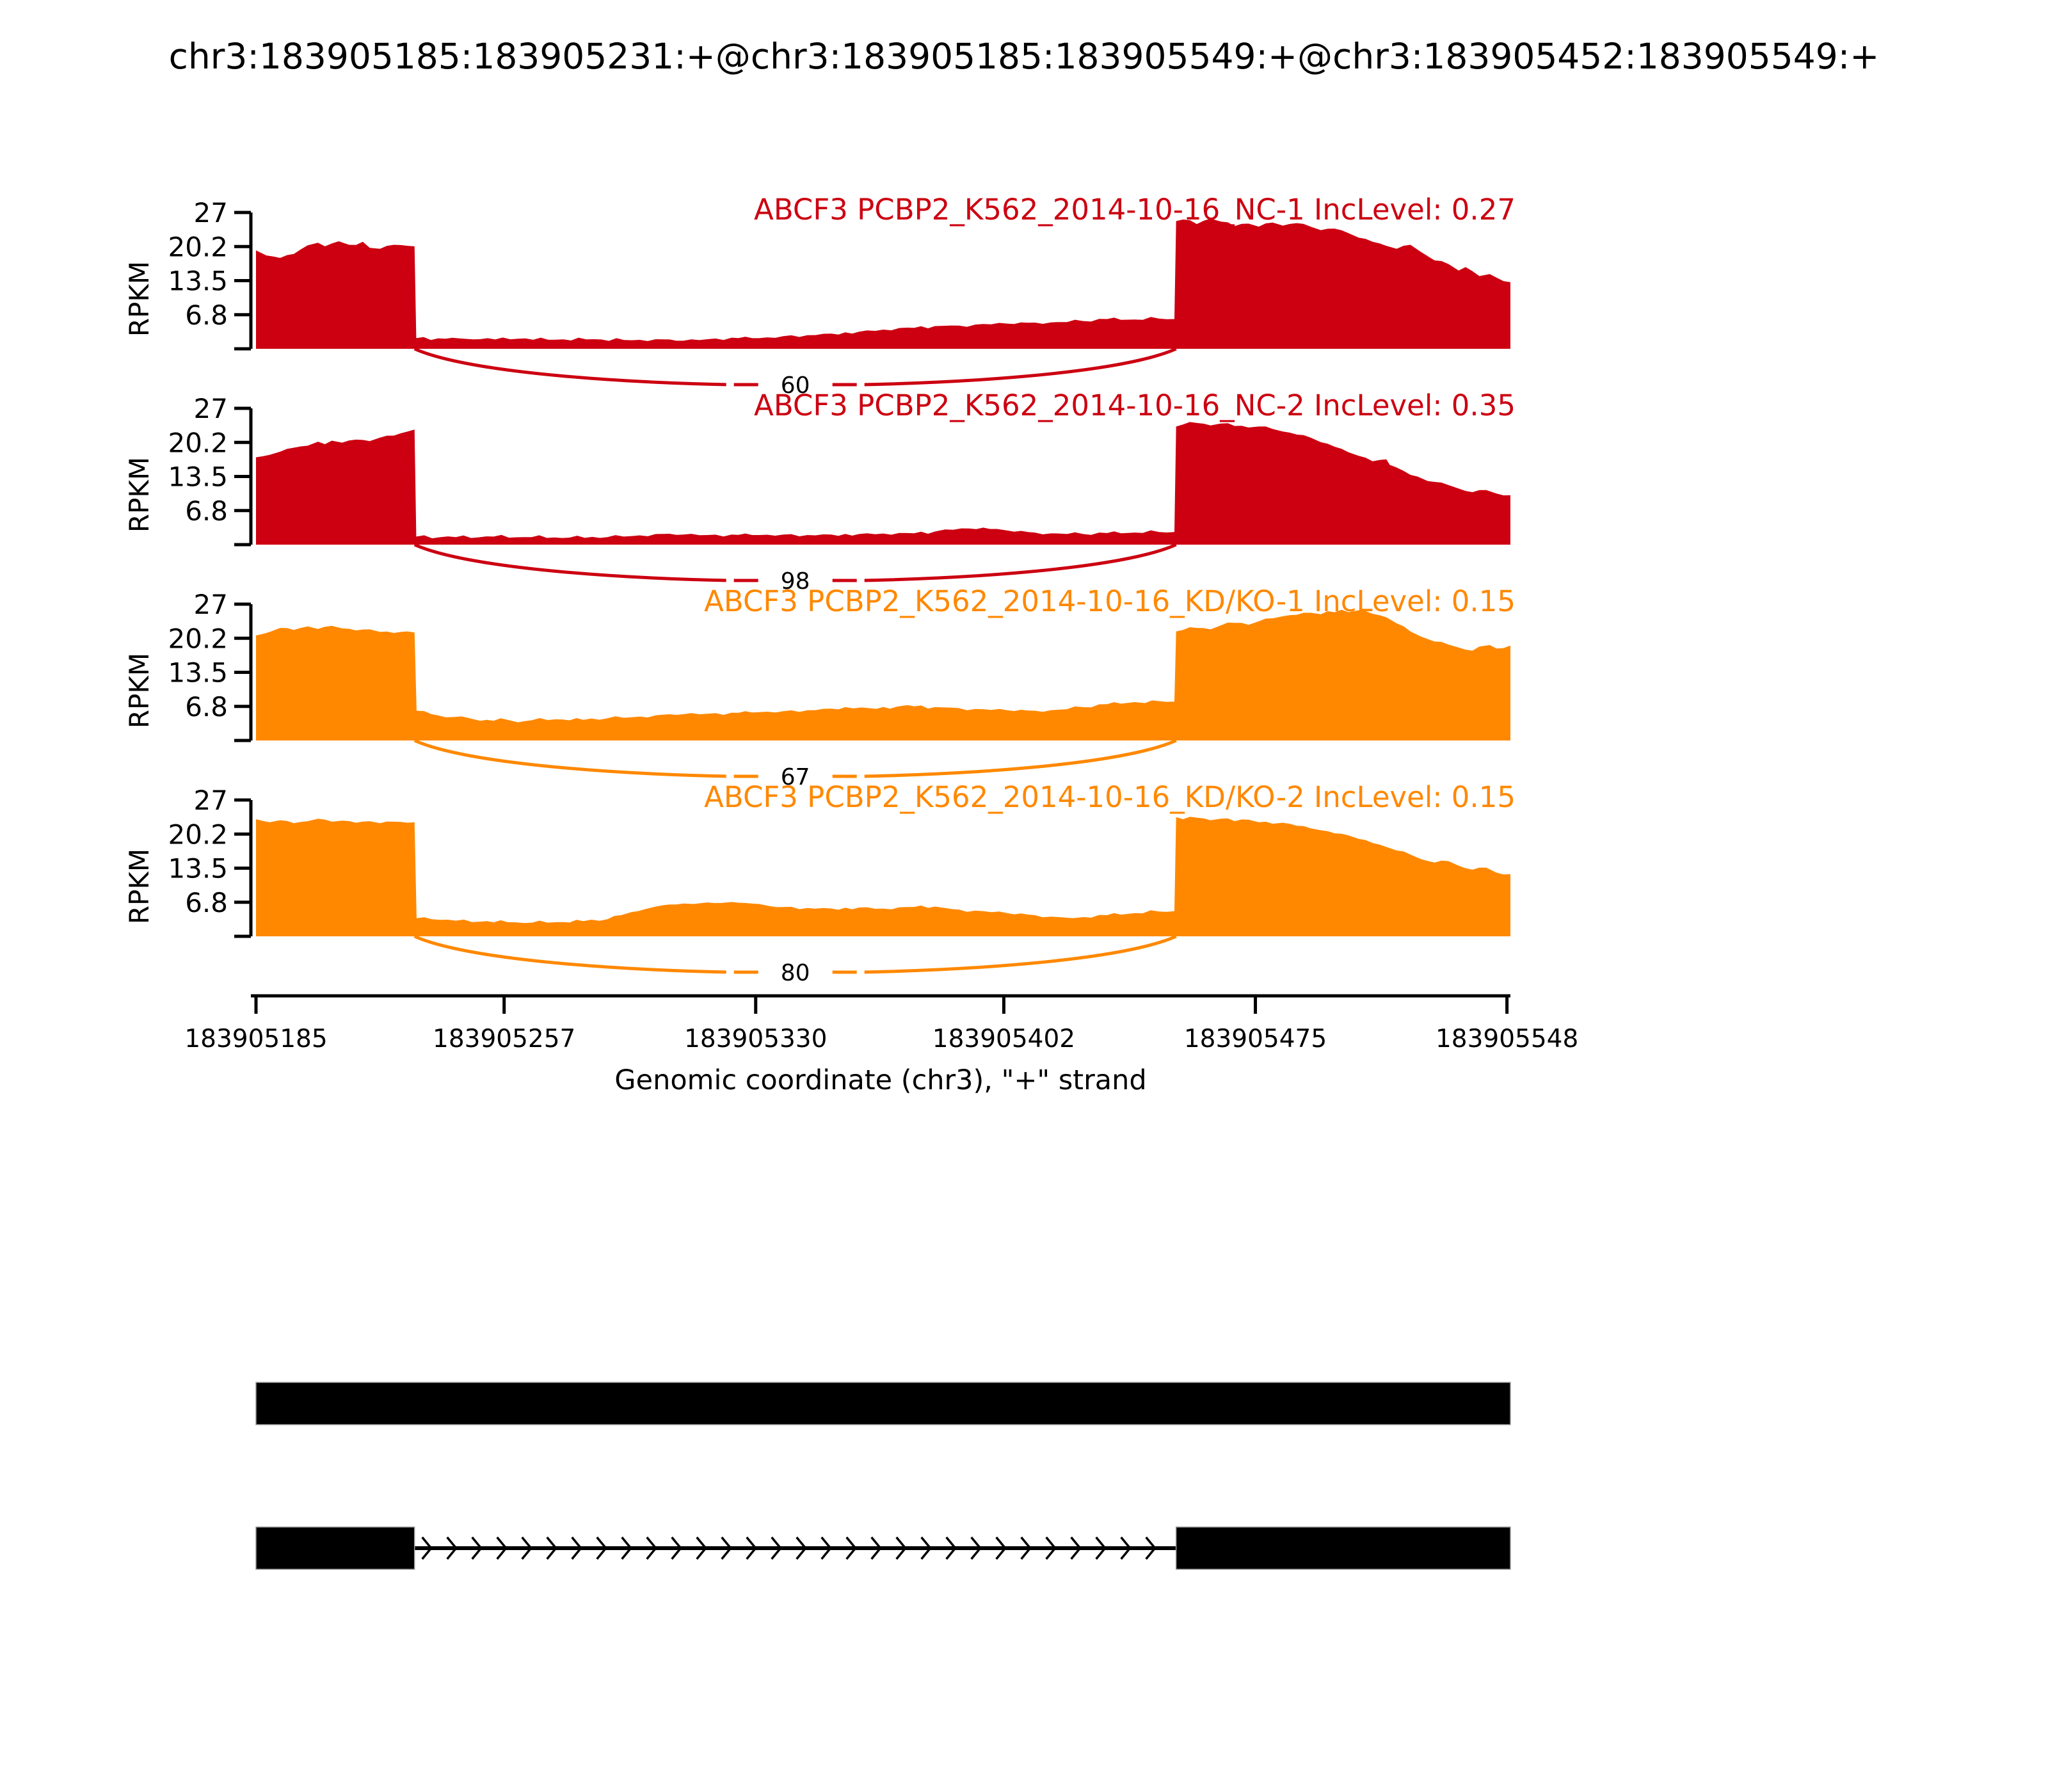 This screenshot has height=1792, width=2048. What do you see at coordinates (795, 973) in the screenshot?
I see `junction-count: 80` at bounding box center [795, 973].